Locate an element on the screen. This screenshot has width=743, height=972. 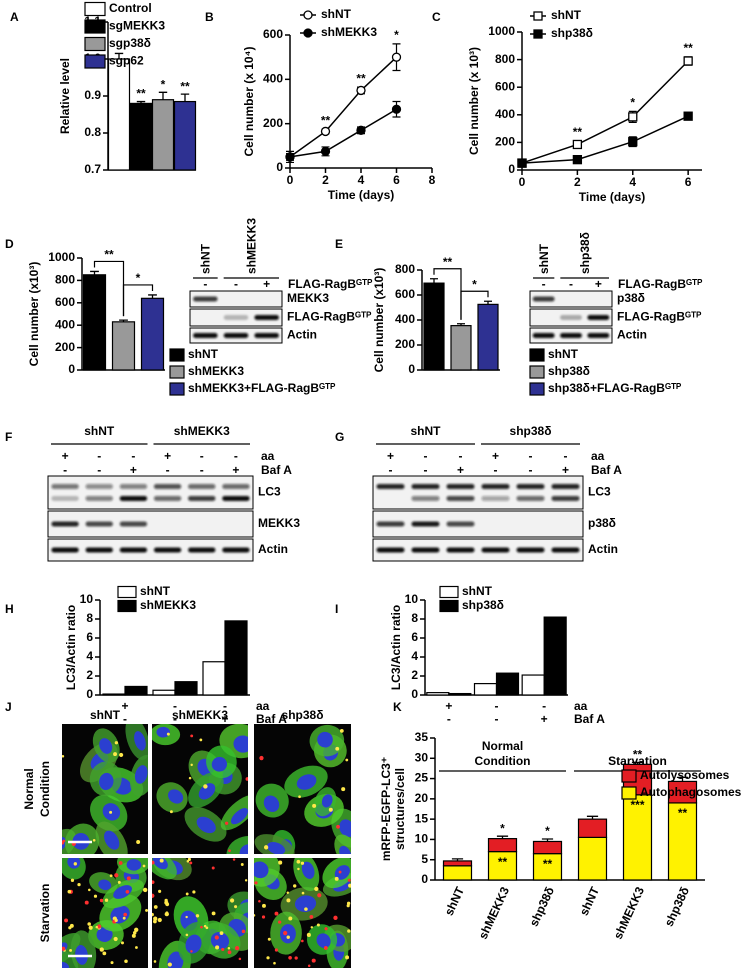
blot-row-label: FLAG-RagBᴳᵀᴾ is located at coordinates (329, 317).